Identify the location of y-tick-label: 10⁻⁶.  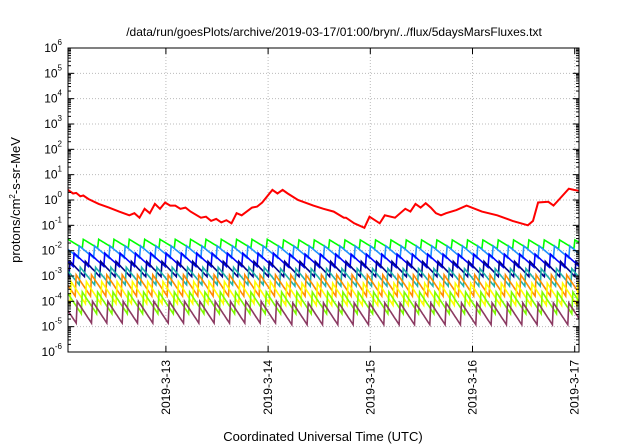
(52, 350).